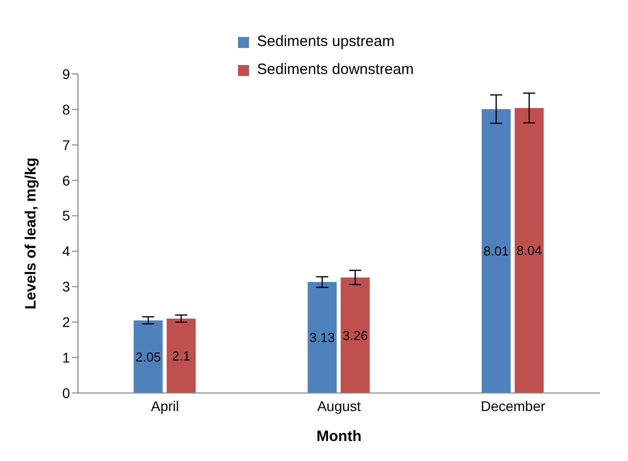 The height and width of the screenshot is (461, 628). What do you see at coordinates (66, 251) in the screenshot?
I see `y-tick-label: 4` at bounding box center [66, 251].